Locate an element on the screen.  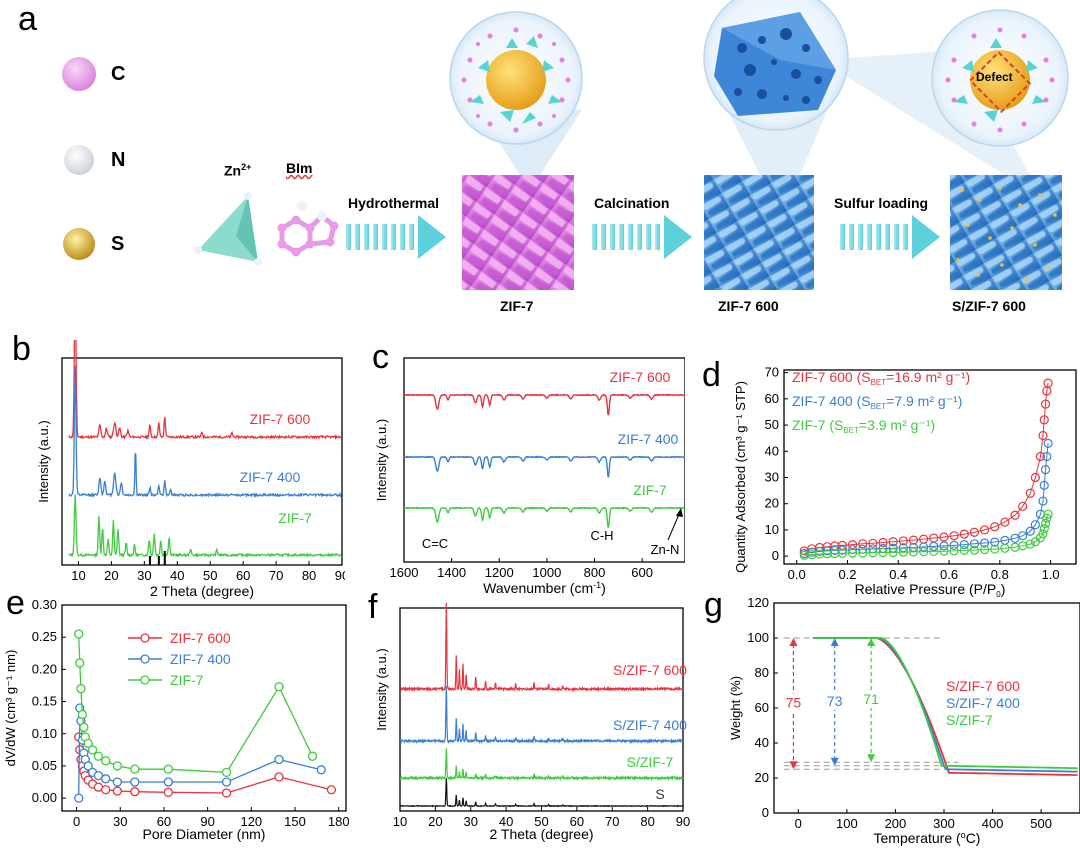
zif7-core-shell-bubble is located at coordinates (516, 78).